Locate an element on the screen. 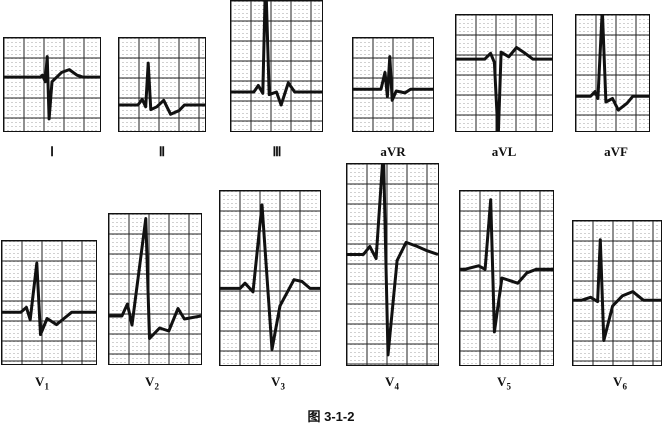  ecg-trace-lead-aVL is located at coordinates (504, 73).